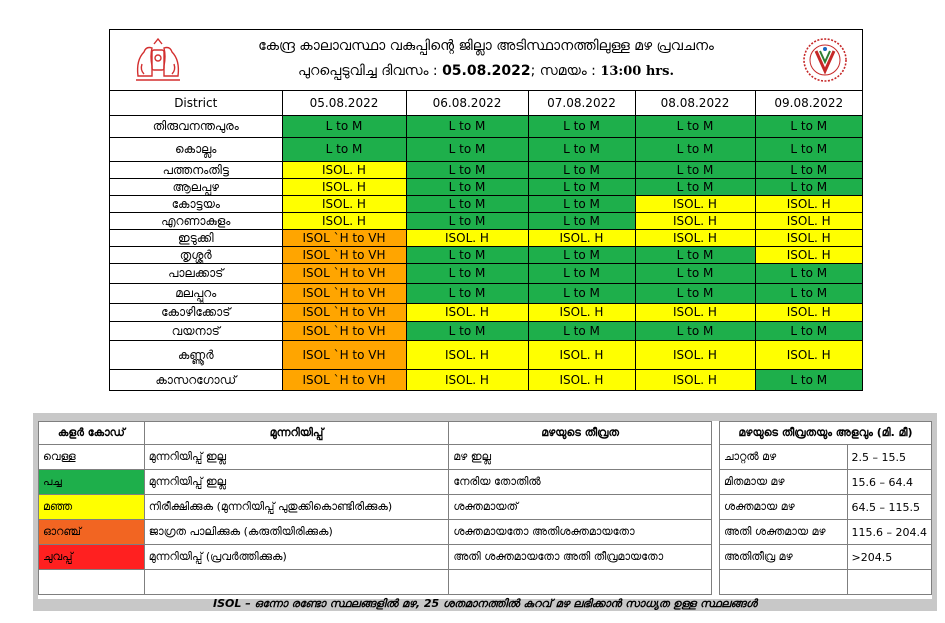 This screenshot has height=623, width=945. I want to click on color-swatch: ഓറഞ്ച്, so click(91, 532).